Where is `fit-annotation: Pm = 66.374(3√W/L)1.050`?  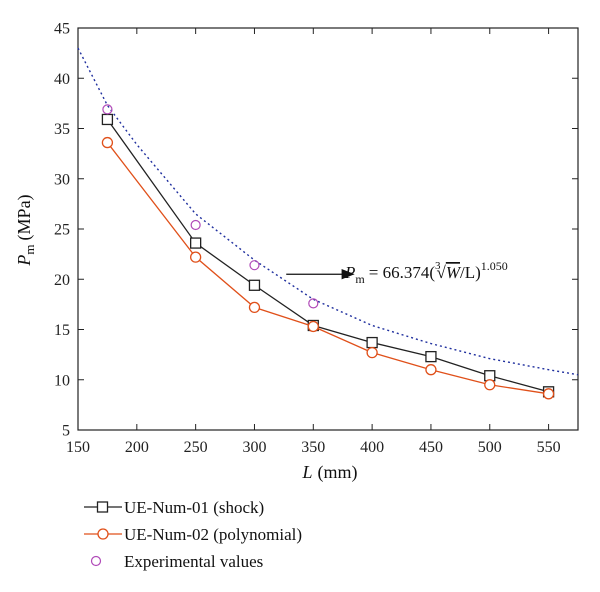
fit-annotation: Pm = 66.374(3√W/L)1.050 is located at coordinates (397, 272).